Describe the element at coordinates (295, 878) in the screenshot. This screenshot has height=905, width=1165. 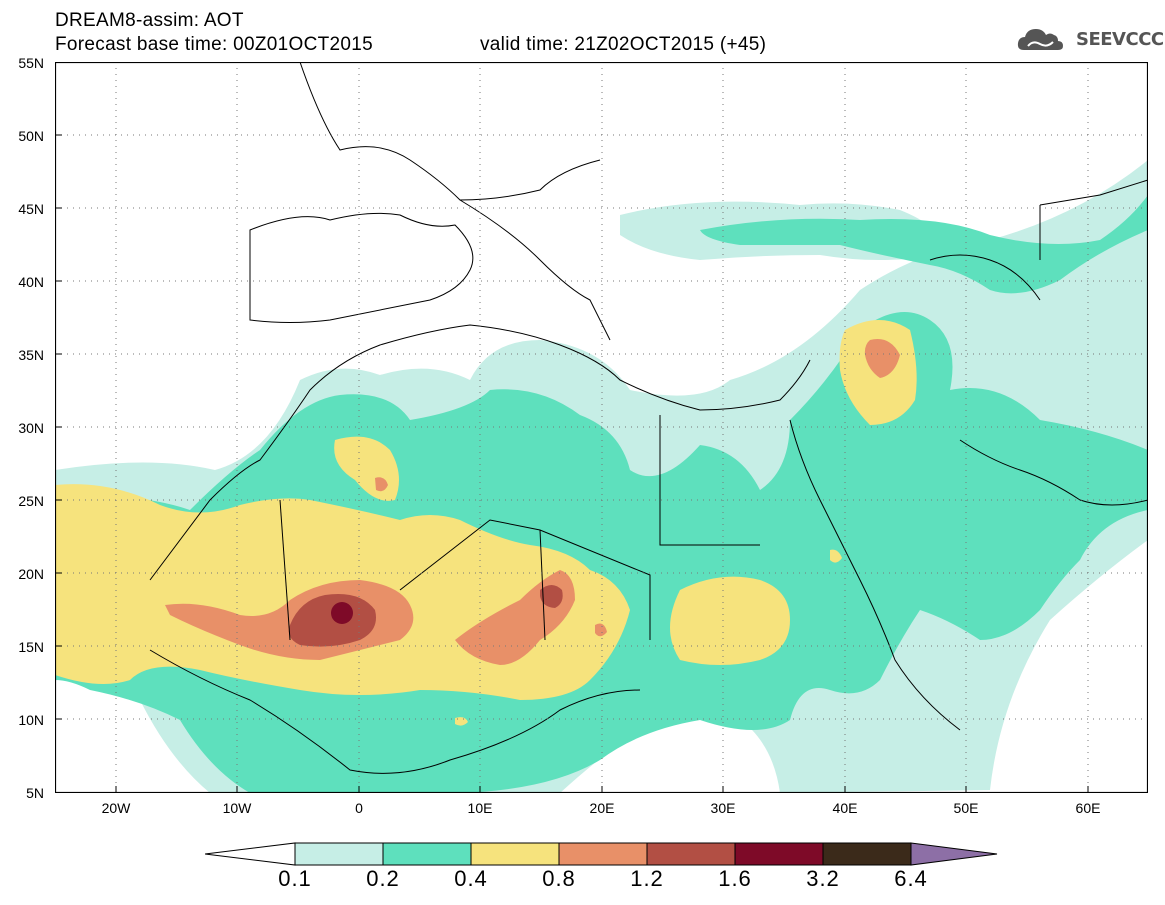
I see `colorbar-label-0.1: 0.1` at that location.